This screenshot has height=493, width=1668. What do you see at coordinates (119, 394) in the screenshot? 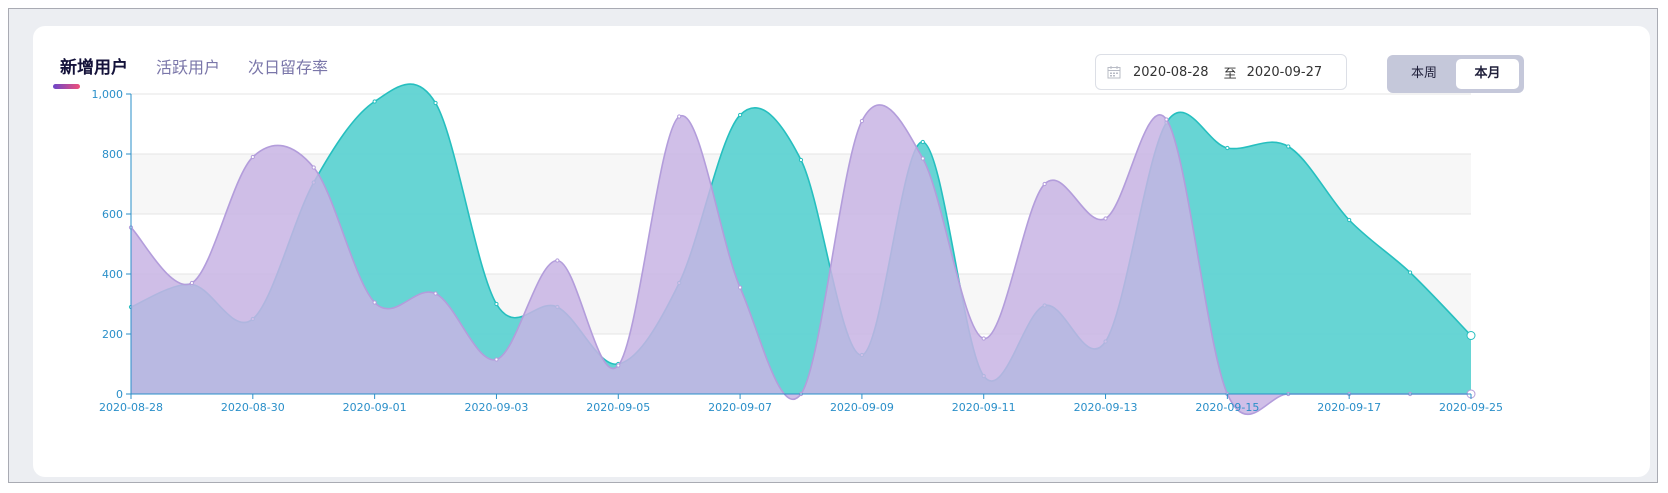
I see `y-tick-label: 0` at bounding box center [119, 394].